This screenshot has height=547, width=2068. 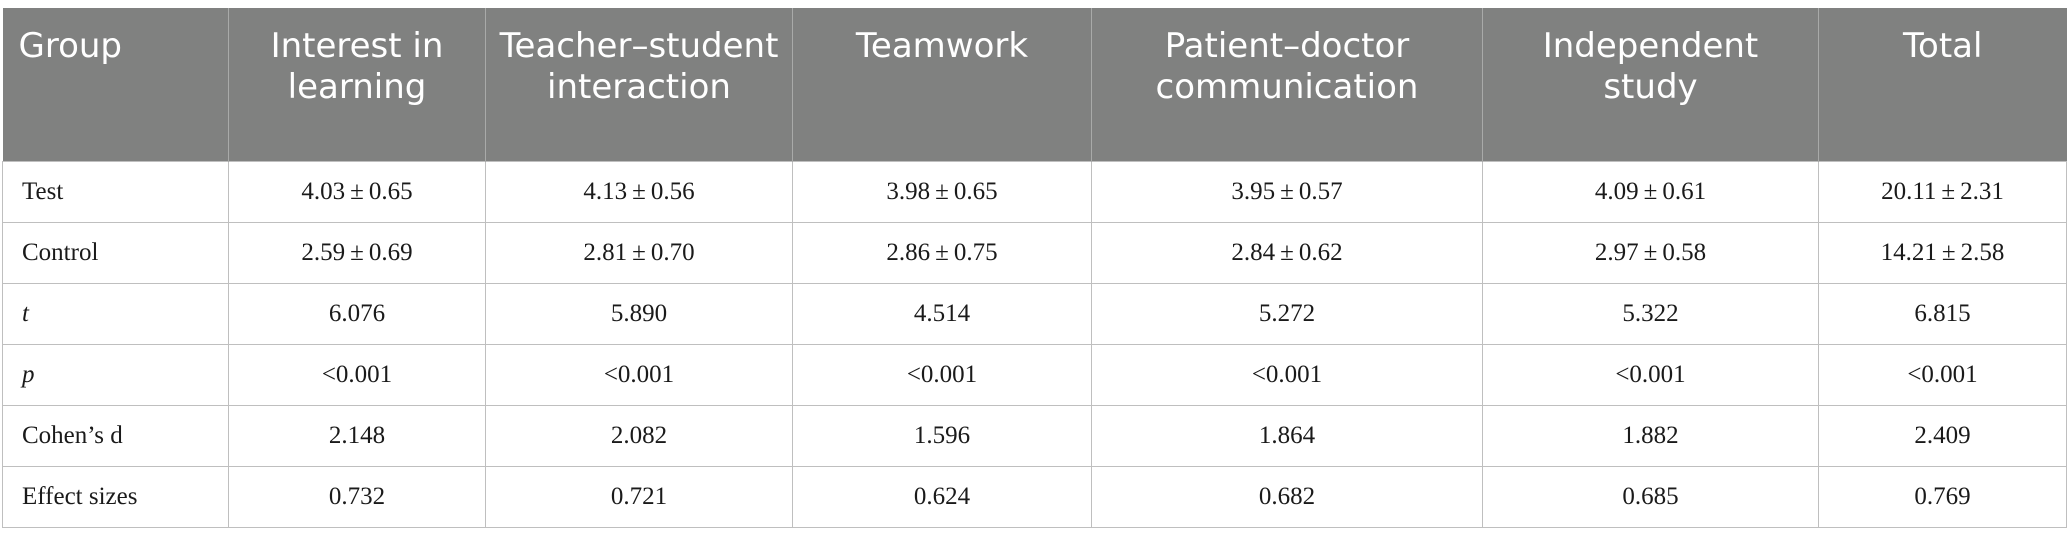 What do you see at coordinates (1287, 313) in the screenshot?
I see `table-cell: 5.272` at bounding box center [1287, 313].